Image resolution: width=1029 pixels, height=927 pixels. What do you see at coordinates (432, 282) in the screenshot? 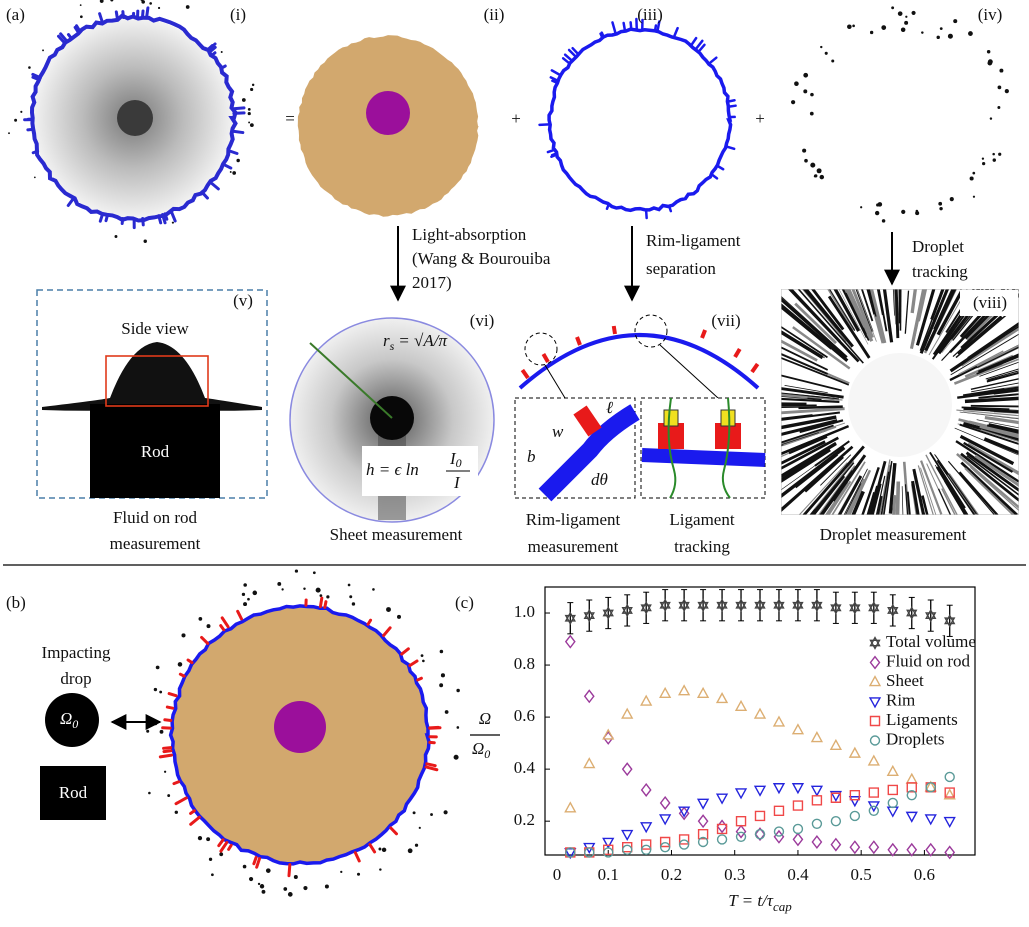
I see `arrow-label: 2017)` at bounding box center [432, 282].